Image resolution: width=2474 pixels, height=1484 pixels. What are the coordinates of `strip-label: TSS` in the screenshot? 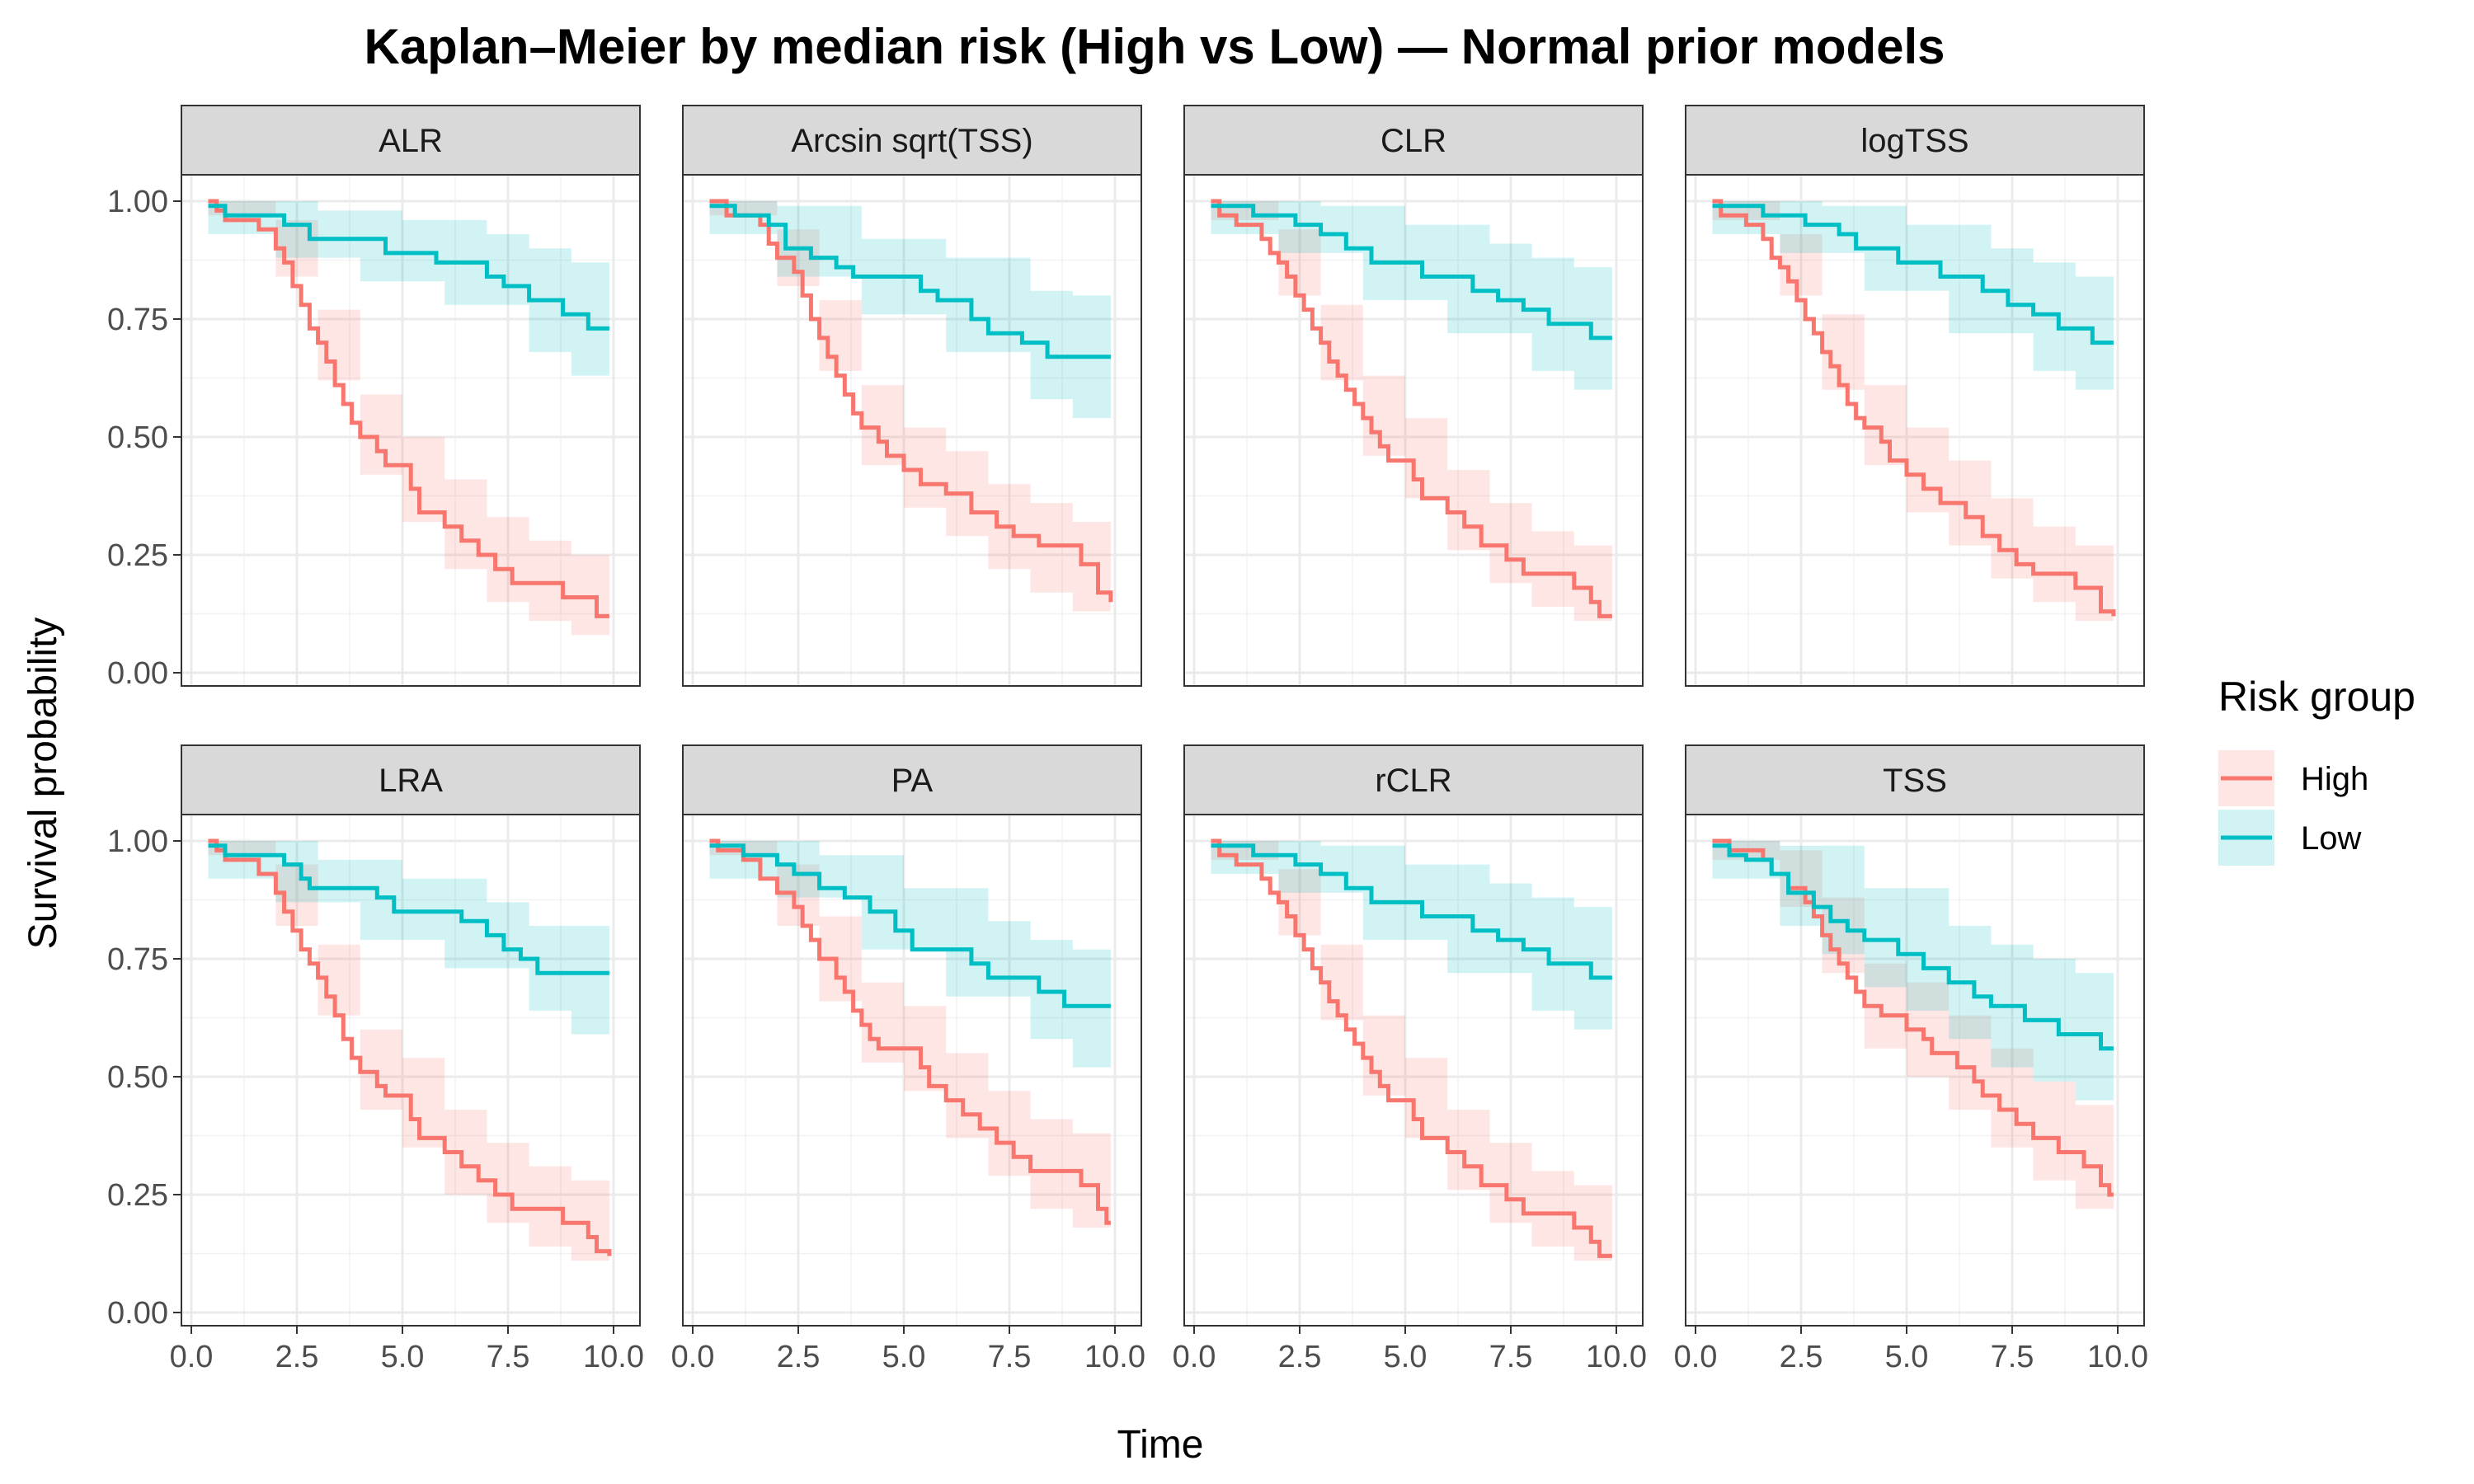 It's located at (1915, 781).